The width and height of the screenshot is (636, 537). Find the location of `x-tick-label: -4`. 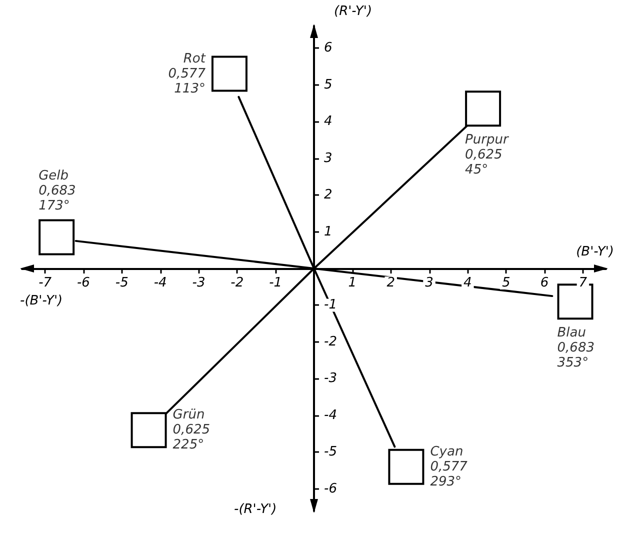

x-tick-label: -4 is located at coordinates (160, 283).